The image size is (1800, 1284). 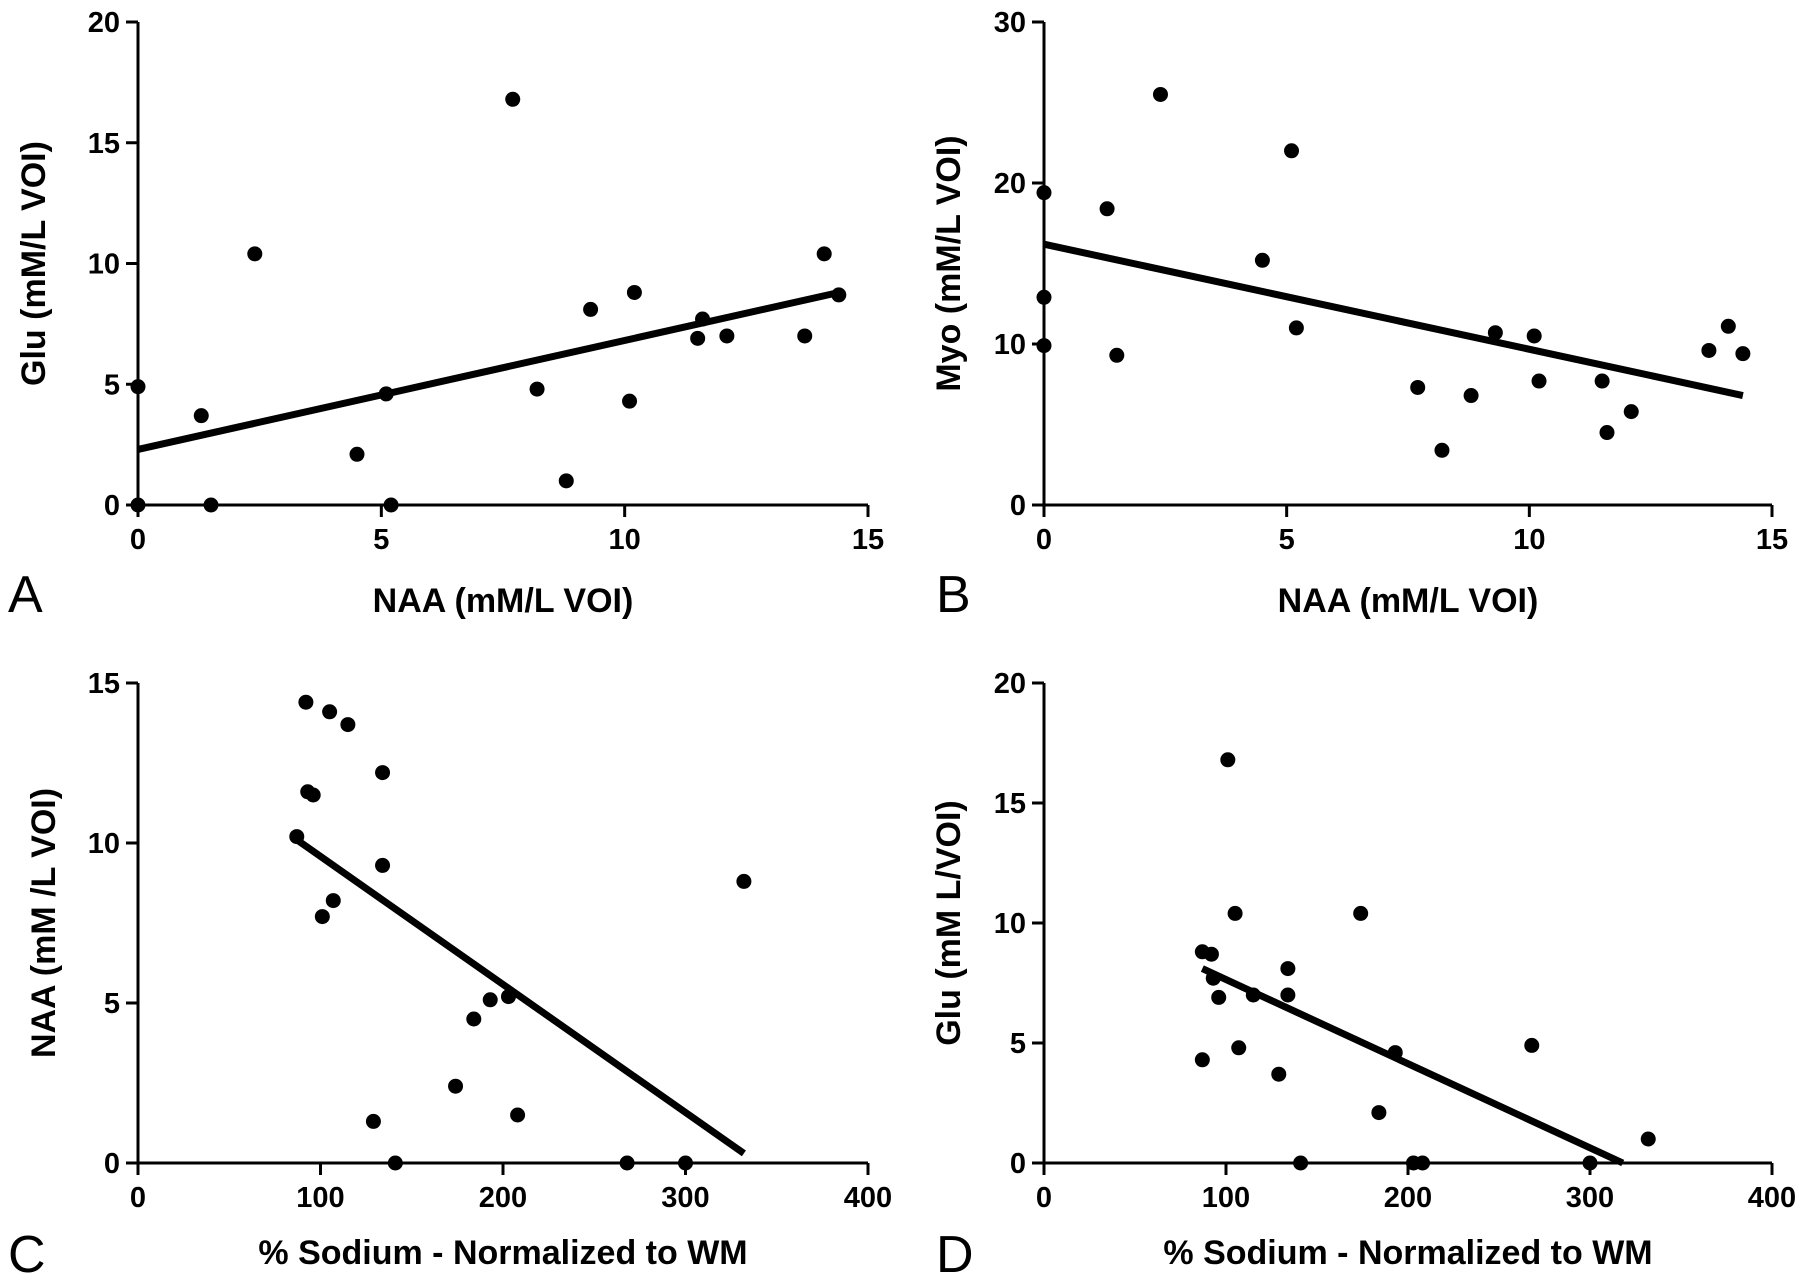 I want to click on y-axis-title: NAA (mM /L VOI), so click(x=44, y=923).